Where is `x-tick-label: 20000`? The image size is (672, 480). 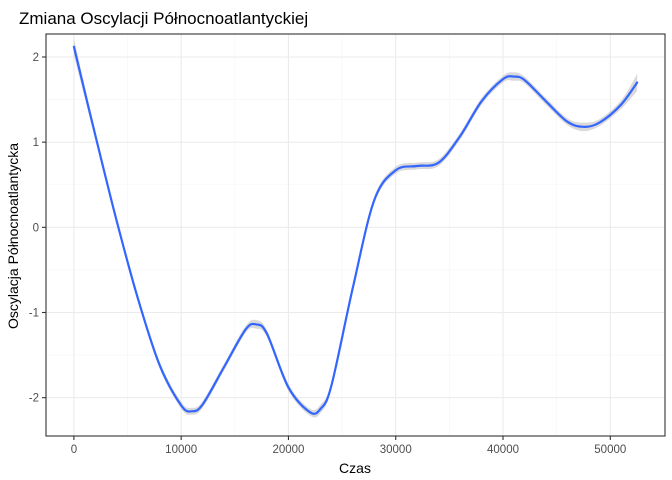 x-tick-label: 20000 is located at coordinates (288, 450).